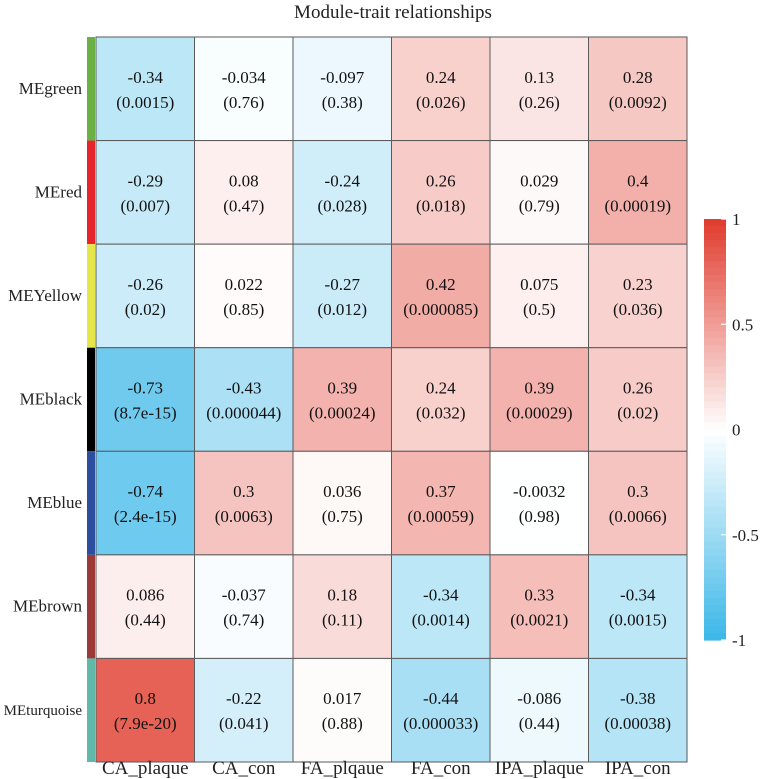 The image size is (765, 779). Describe the element at coordinates (441, 102) in the screenshot. I see `cell-pvalue-label: (0.026)` at that location.